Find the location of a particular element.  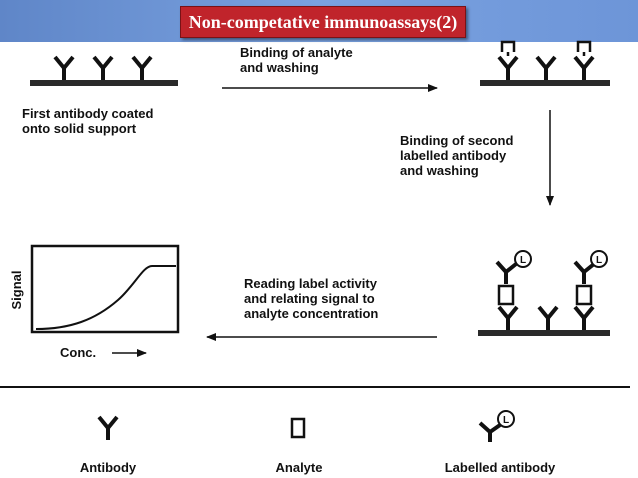

legend-label-circle is located at coordinates (506, 419).